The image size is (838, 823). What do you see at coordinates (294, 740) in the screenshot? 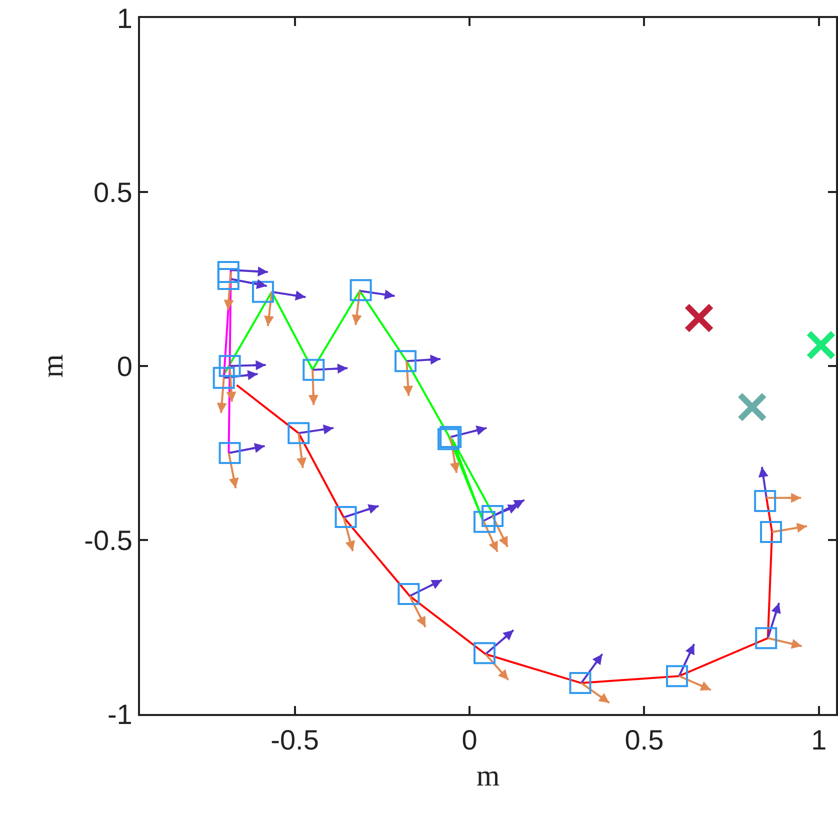
I see `x-tick-label: -0.5` at bounding box center [294, 740].